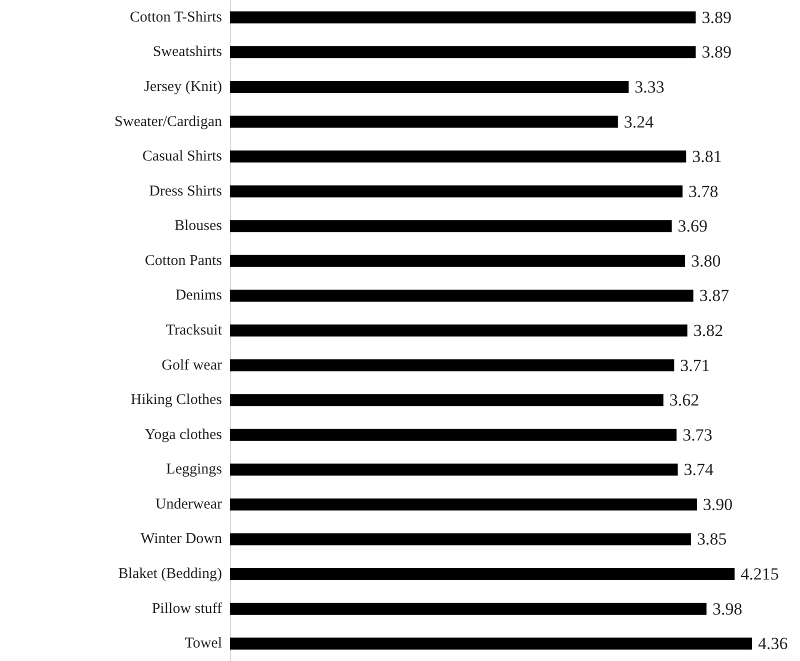  I want to click on data-label: 3.98, so click(727, 608).